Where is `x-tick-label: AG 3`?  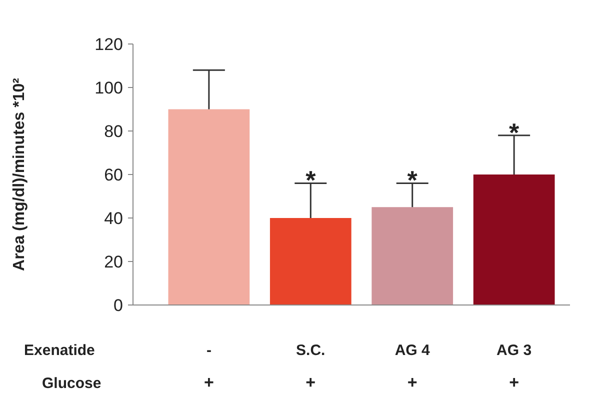 x-tick-label: AG 3 is located at coordinates (514, 350).